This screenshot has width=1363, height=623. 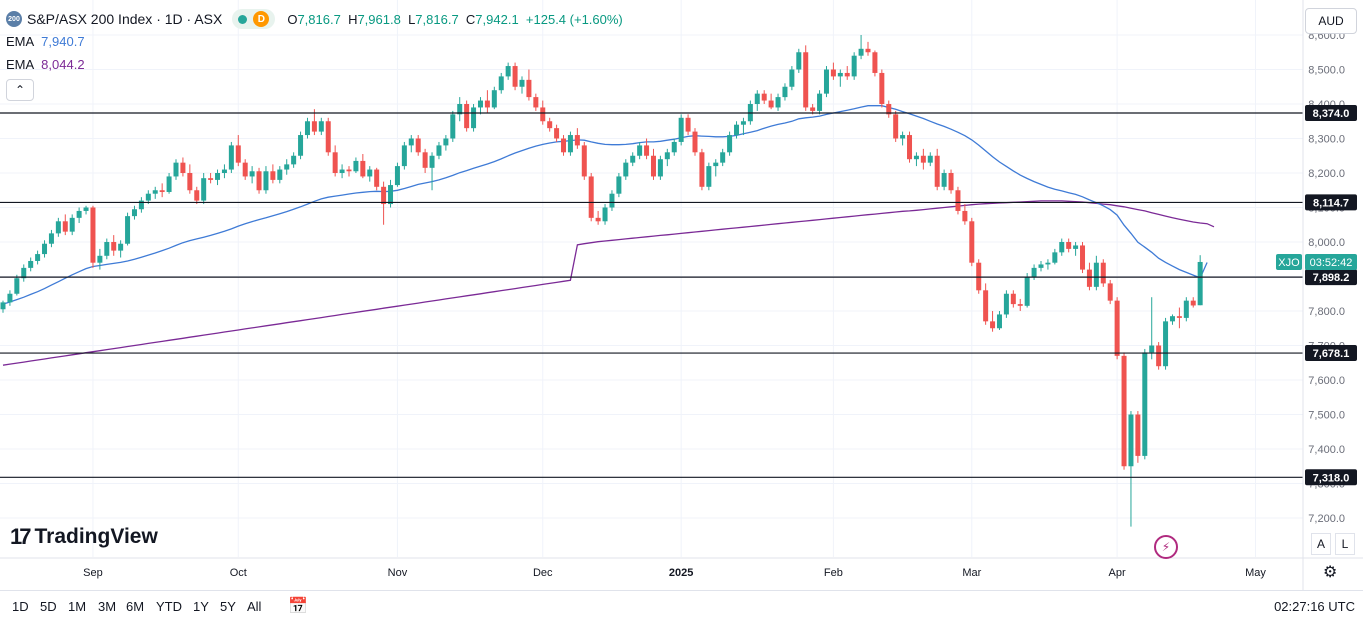 What do you see at coordinates (228, 606) in the screenshot?
I see `range-5y: 5Y` at bounding box center [228, 606].